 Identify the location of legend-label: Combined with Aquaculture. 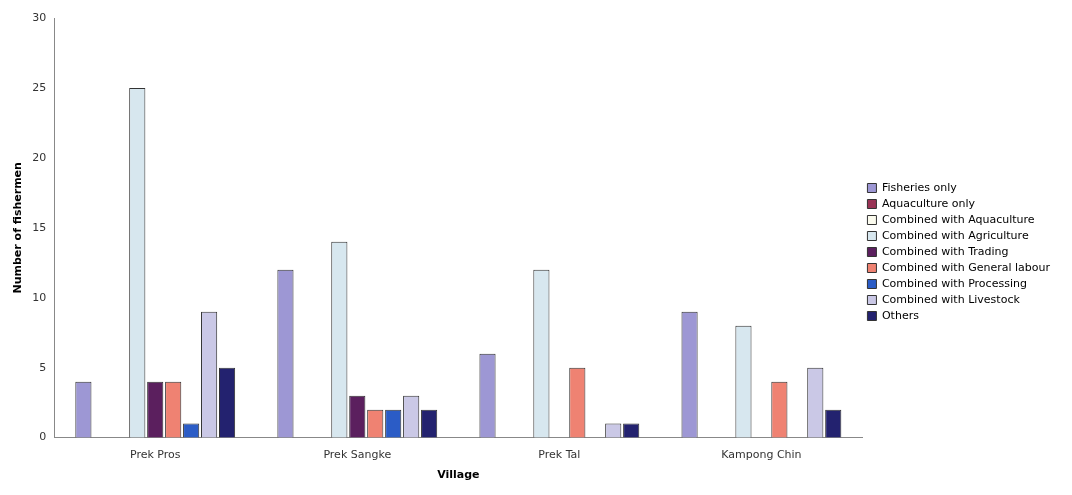
(958, 219).